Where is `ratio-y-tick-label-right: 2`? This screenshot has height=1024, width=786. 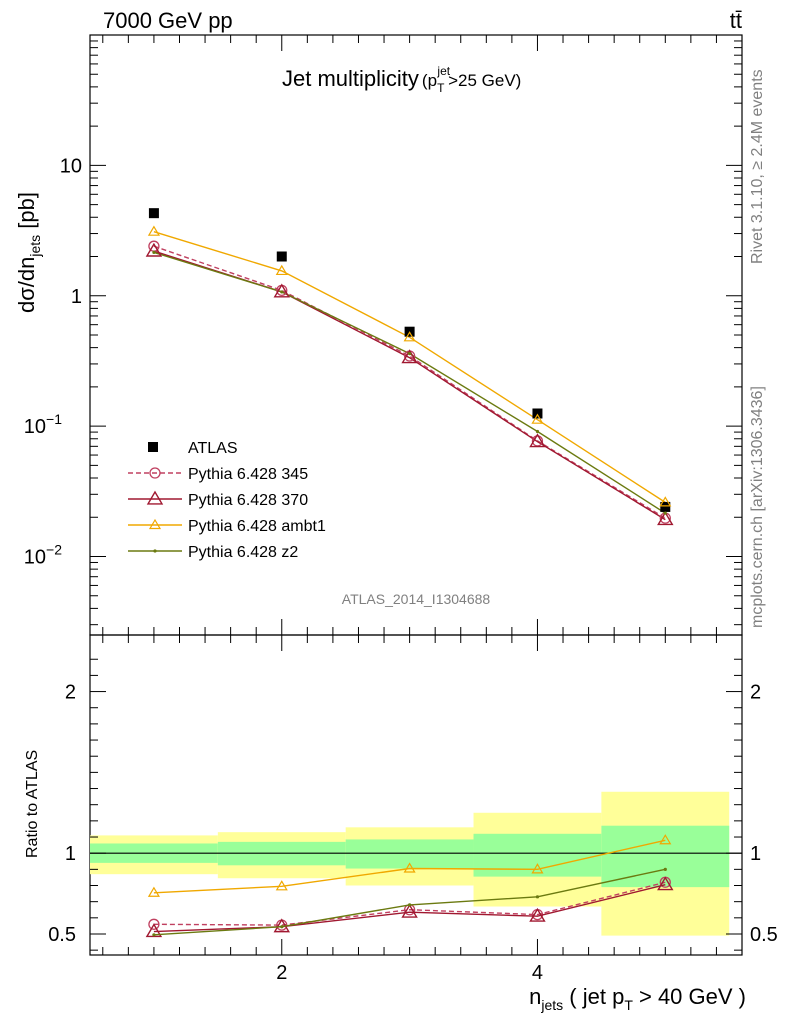 ratio-y-tick-label-right: 2 is located at coordinates (755, 693).